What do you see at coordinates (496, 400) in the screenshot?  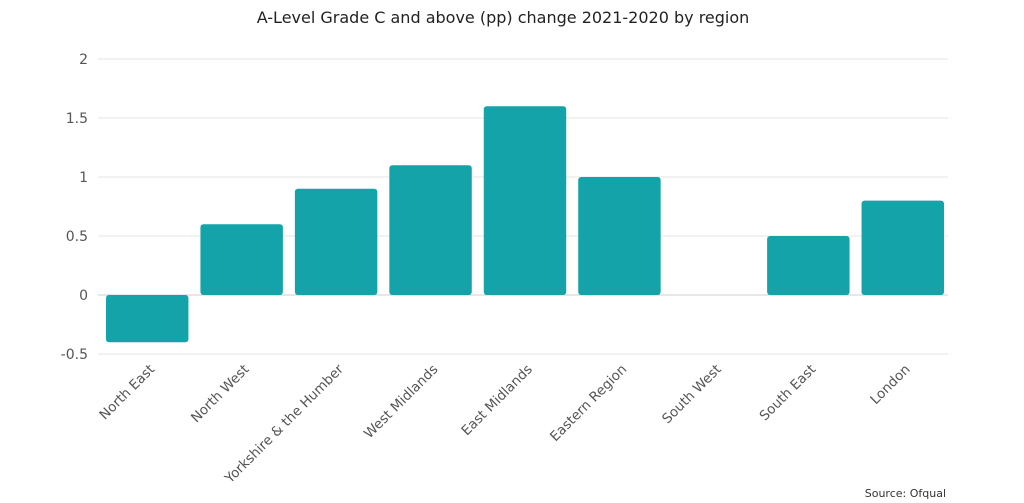 I see `x-tick-label: East Midlands` at bounding box center [496, 400].